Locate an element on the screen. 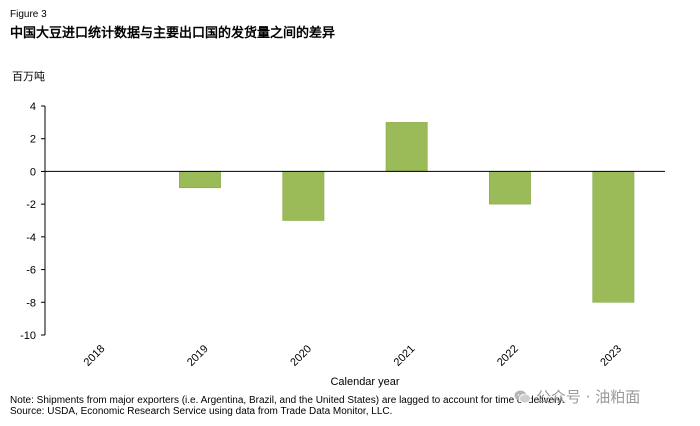  x-tick-label: 2018 is located at coordinates (95, 356).